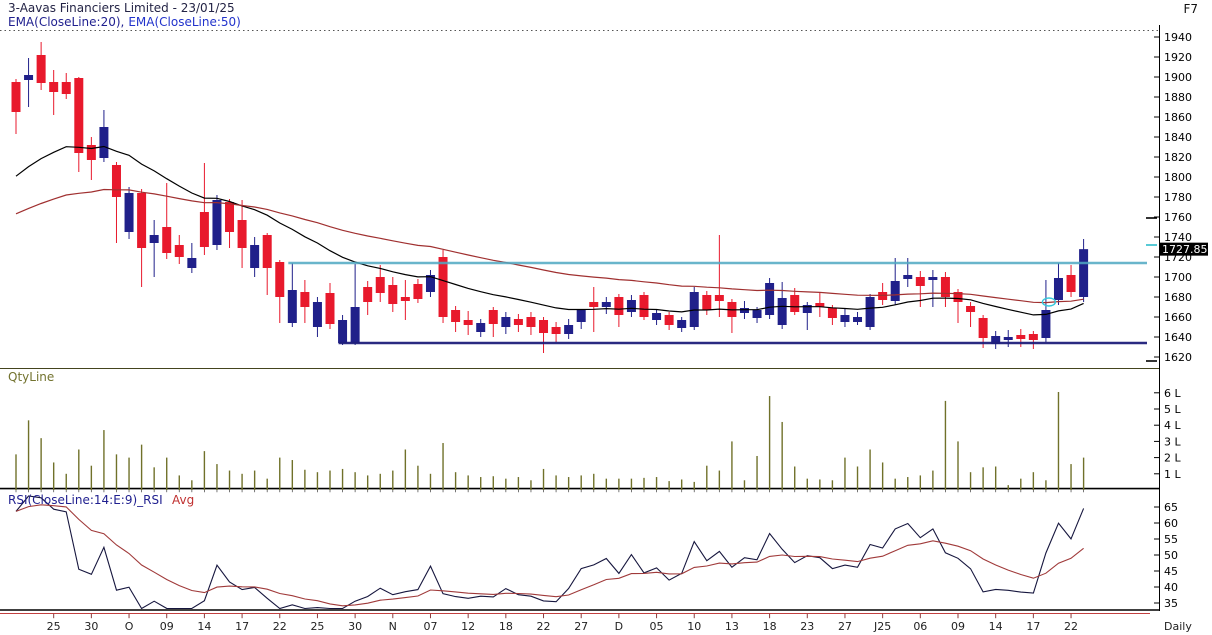  I want to click on price-axis-label: 1700, so click(1178, 277).